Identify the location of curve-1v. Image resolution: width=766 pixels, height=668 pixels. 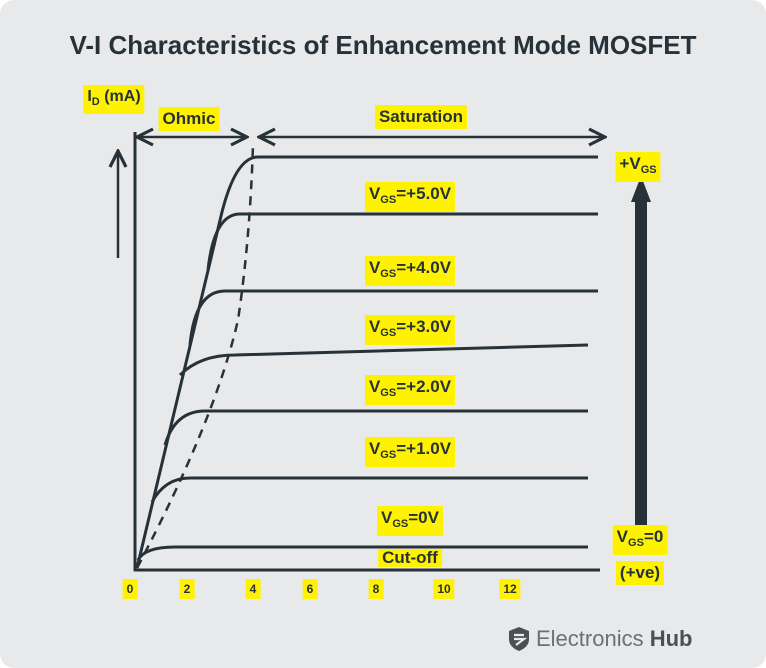
(369, 489).